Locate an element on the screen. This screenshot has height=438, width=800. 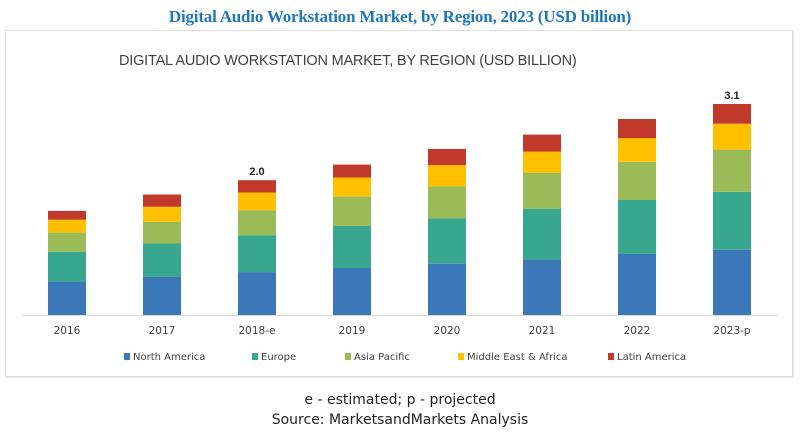
data-label: 3.1 is located at coordinates (731, 96).